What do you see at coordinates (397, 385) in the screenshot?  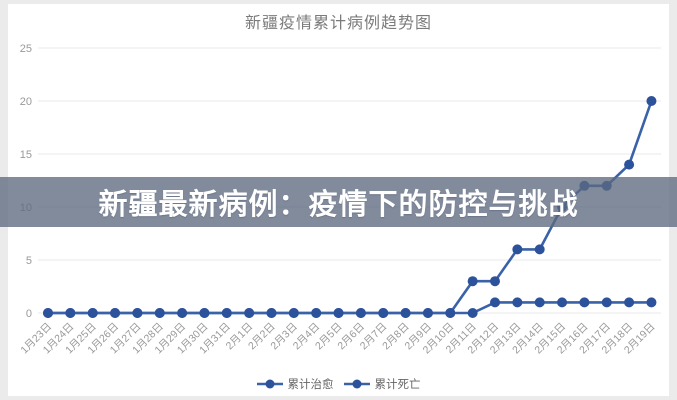 I see `legend-label-deaths: 累计死亡` at bounding box center [397, 385].